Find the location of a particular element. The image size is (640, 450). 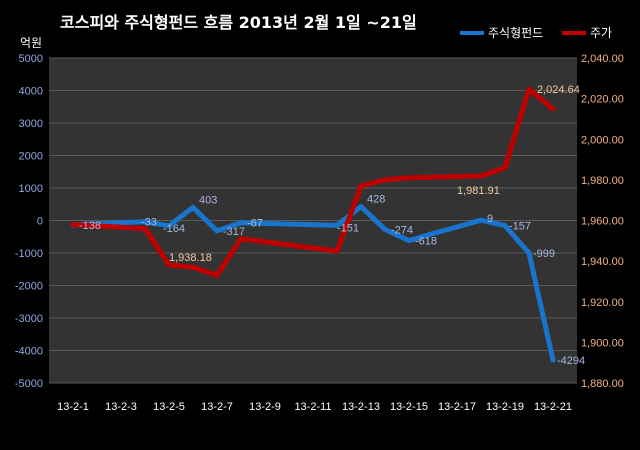

left-tick-label: 3000 is located at coordinates (31, 124).